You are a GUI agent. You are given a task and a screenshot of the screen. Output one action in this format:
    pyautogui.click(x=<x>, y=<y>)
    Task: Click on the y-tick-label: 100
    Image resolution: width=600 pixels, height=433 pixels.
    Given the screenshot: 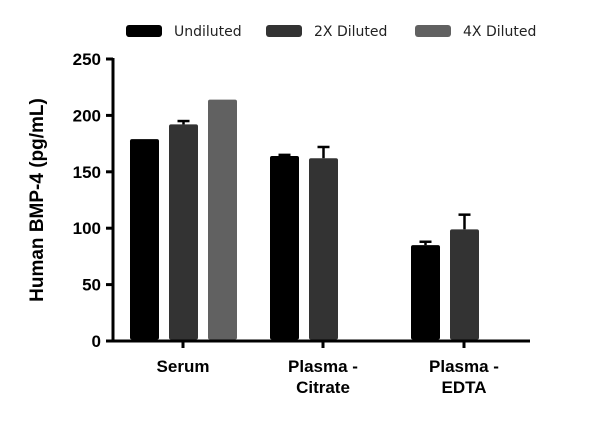 What is the action you would take?
    pyautogui.click(x=87, y=228)
    